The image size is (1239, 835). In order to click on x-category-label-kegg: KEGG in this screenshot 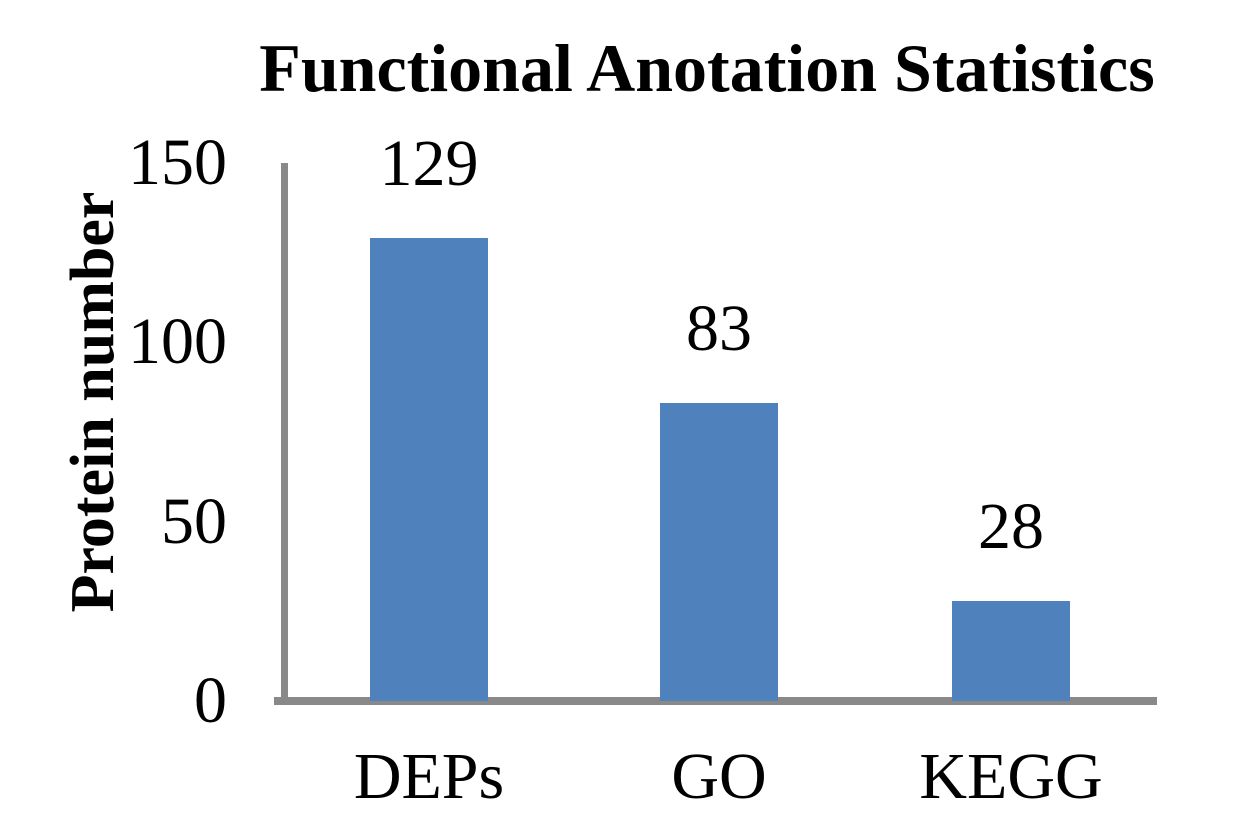, I will do `click(1011, 776)`.